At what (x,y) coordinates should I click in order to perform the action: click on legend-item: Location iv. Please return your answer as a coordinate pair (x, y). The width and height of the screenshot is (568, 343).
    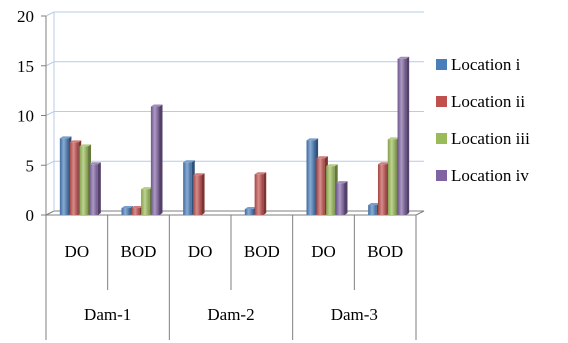
    Looking at the image, I should click on (482, 175).